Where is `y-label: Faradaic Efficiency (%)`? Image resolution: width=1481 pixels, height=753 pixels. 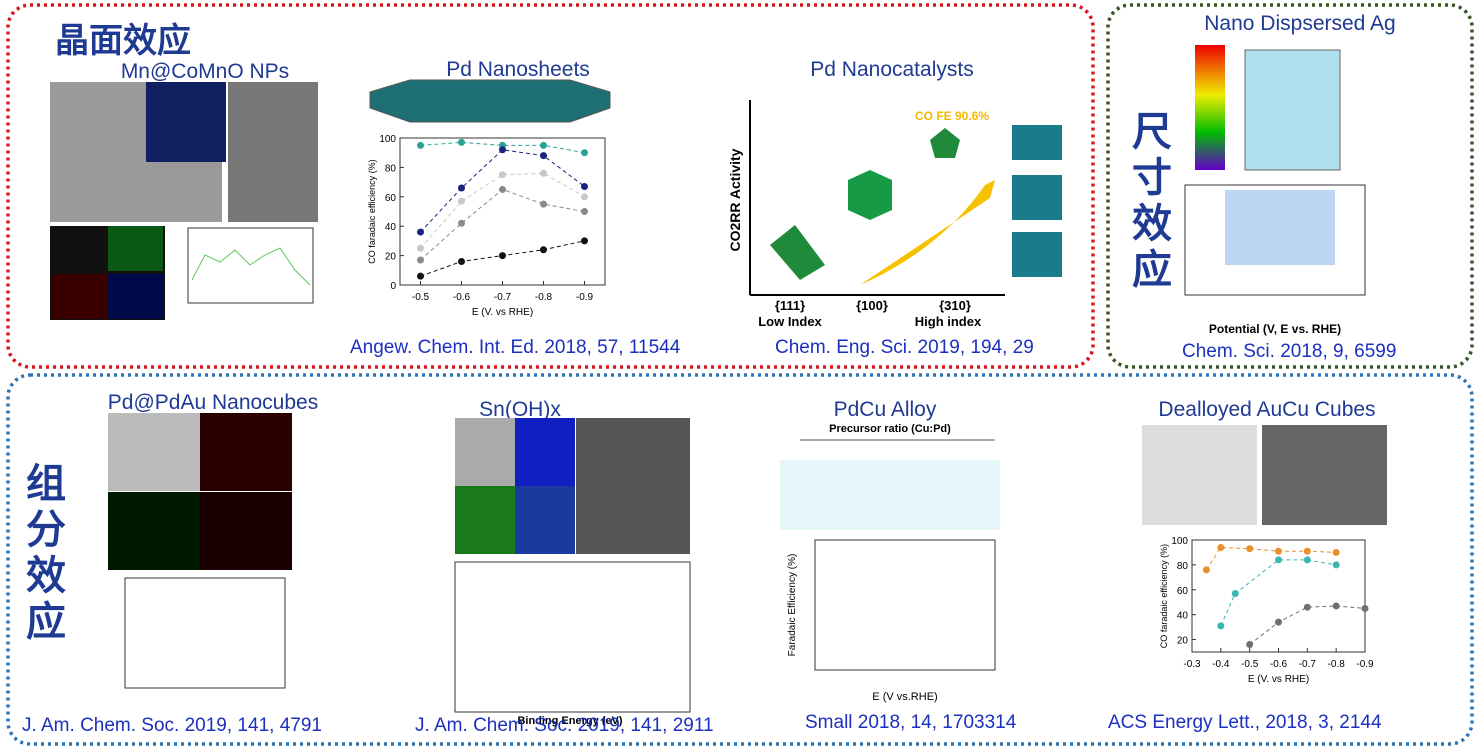 y-label: Faradaic Efficiency (%) is located at coordinates (792, 605).